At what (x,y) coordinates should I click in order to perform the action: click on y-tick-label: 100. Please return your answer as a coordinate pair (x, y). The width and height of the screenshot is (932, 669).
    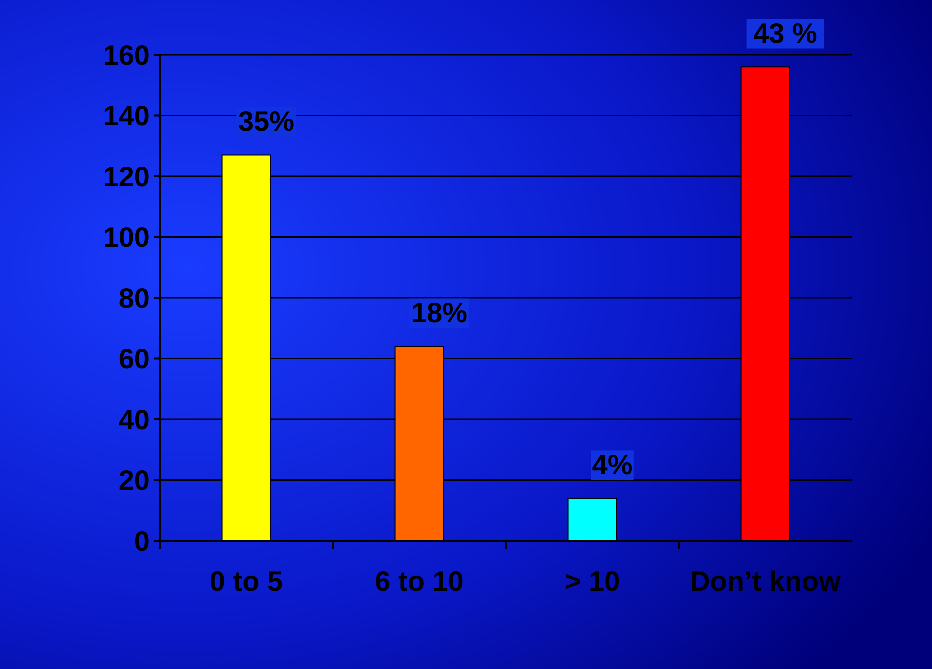
    Looking at the image, I should click on (126, 238).